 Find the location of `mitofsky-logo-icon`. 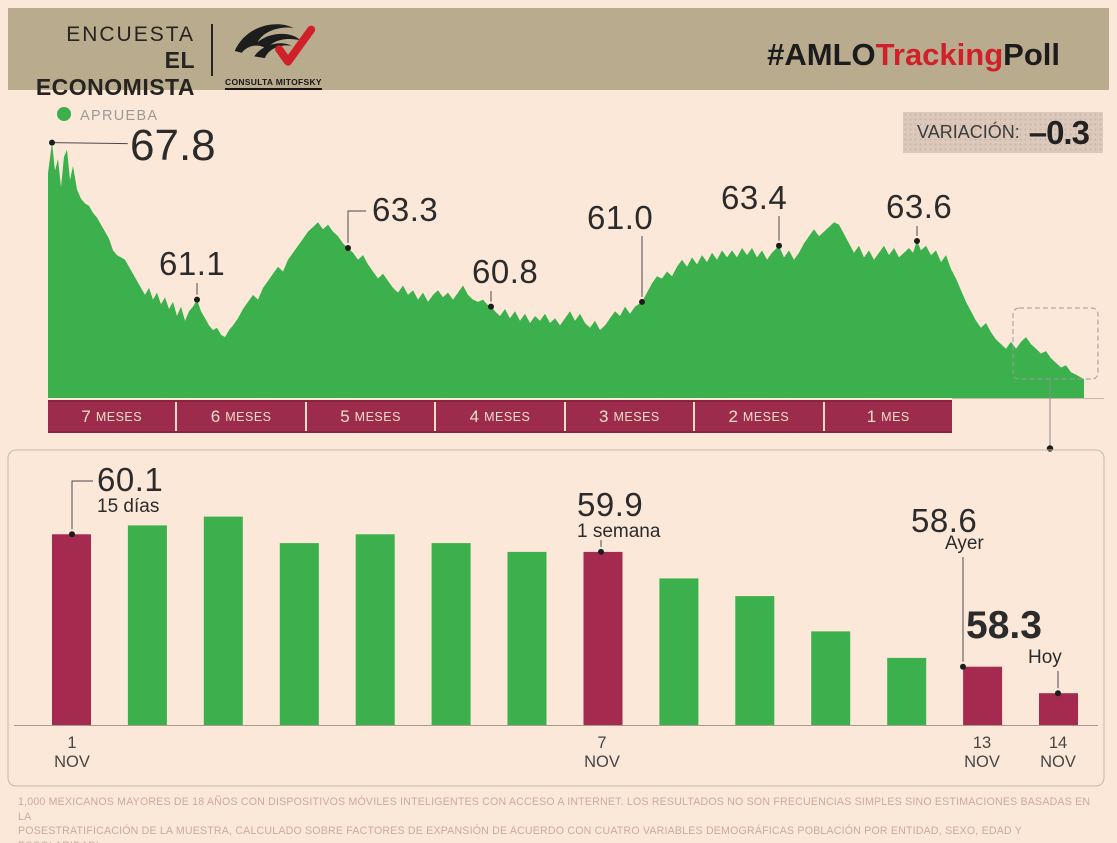

mitofsky-logo-icon is located at coordinates (275, 45).